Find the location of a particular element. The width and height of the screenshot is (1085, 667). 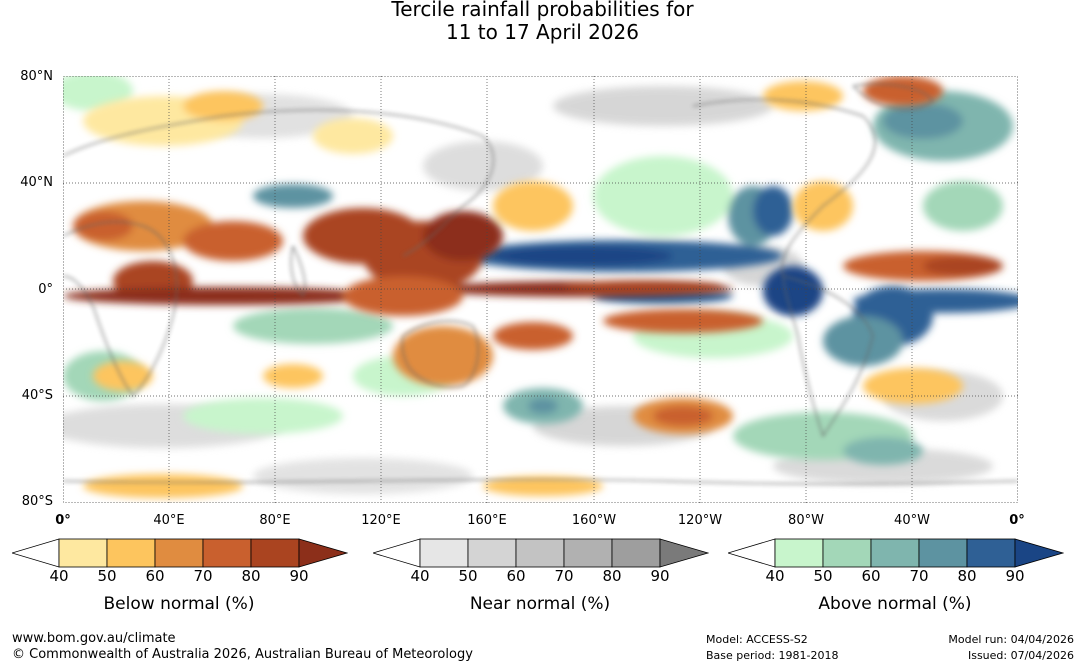

title-line-1: Tercile rainfall probabilities for is located at coordinates (542, 10).